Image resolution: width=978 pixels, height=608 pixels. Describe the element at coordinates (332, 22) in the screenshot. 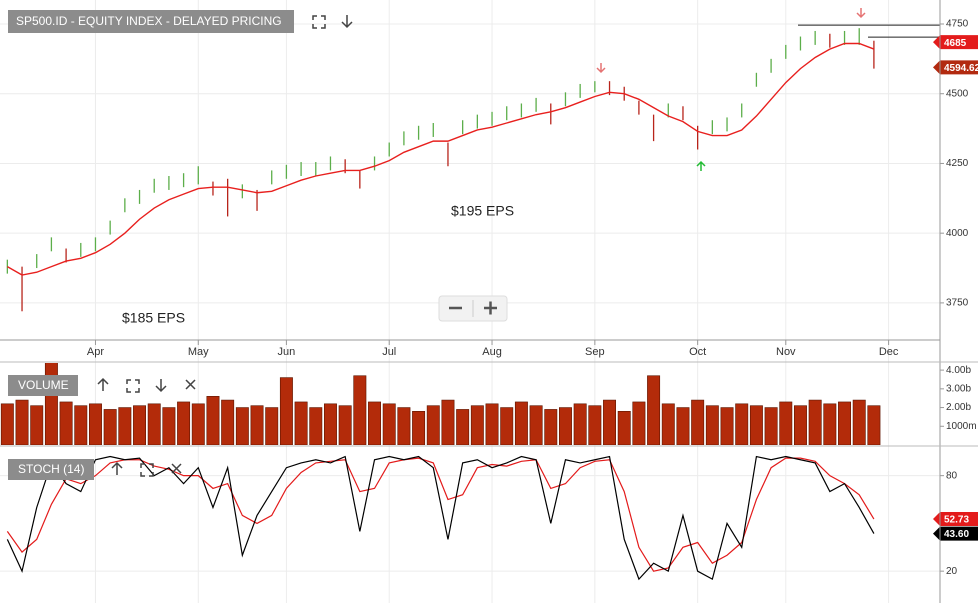

I see `toolbar` at that location.